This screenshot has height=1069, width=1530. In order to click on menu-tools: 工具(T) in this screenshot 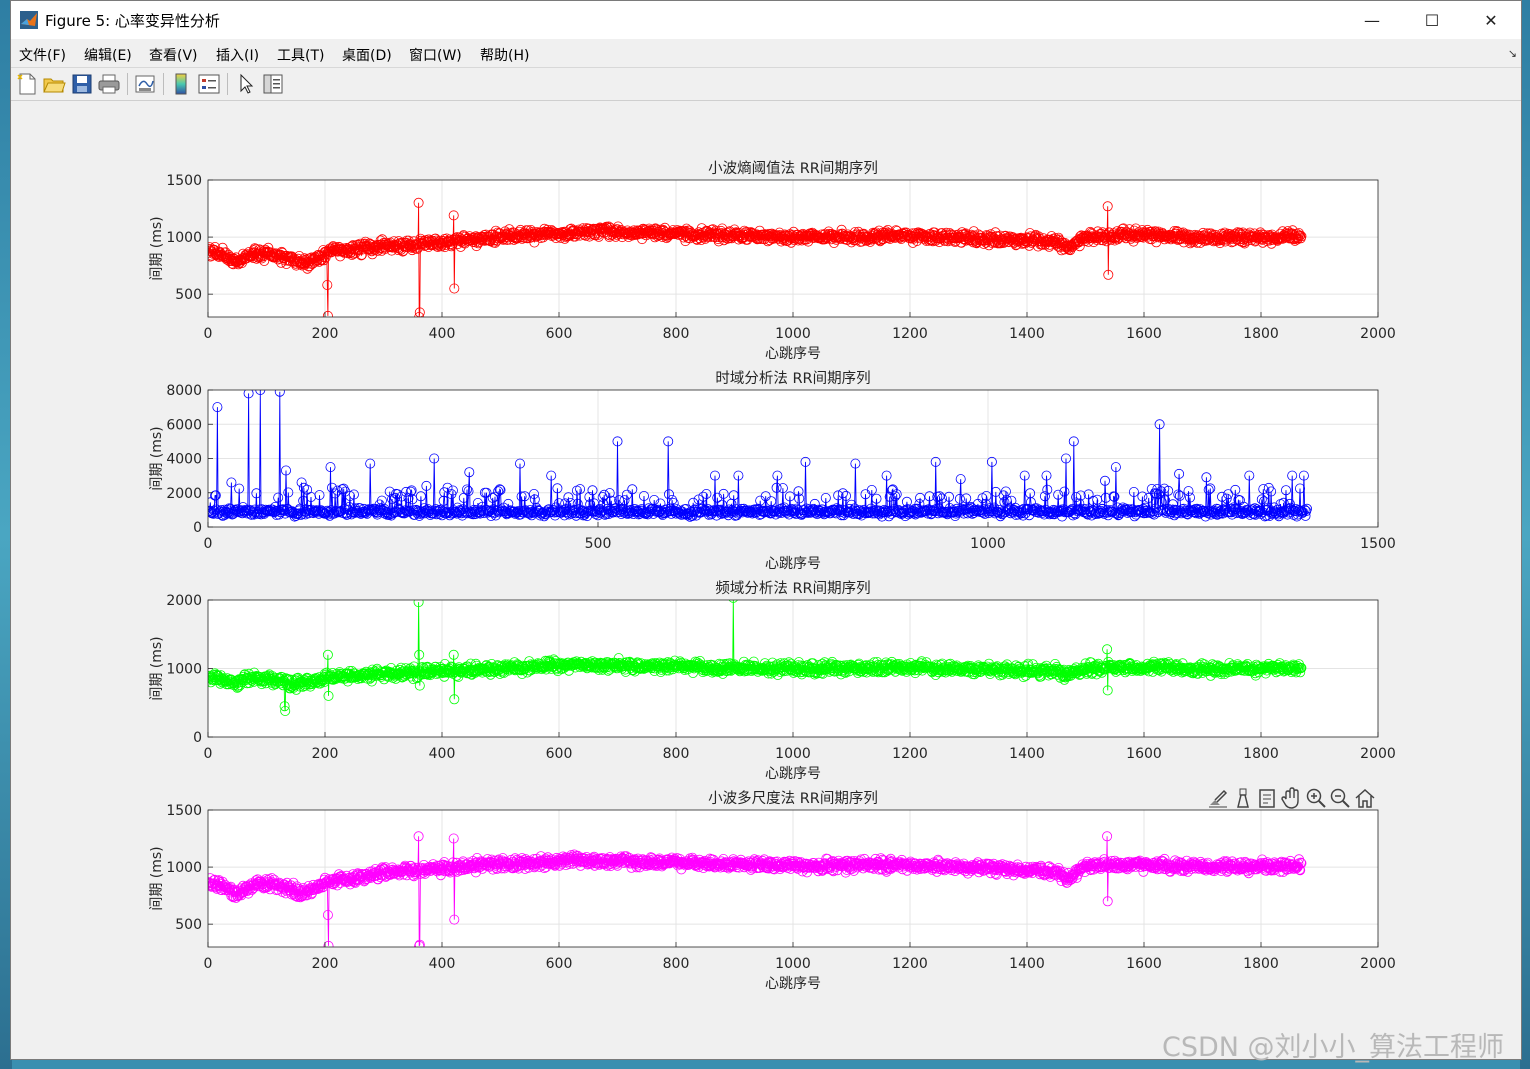, I will do `click(301, 56)`.